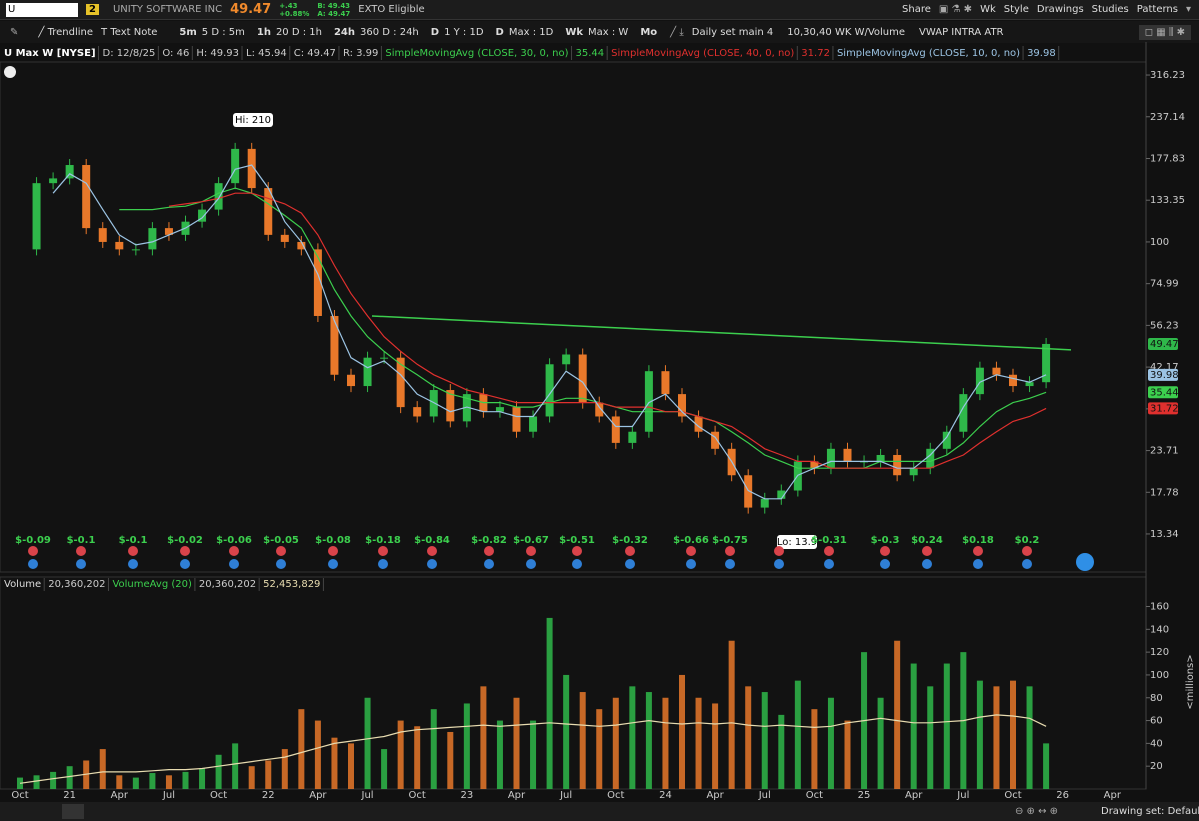 This screenshot has width=1199, height=821. I want to click on textnote-tool: T Text Note, so click(129, 32).